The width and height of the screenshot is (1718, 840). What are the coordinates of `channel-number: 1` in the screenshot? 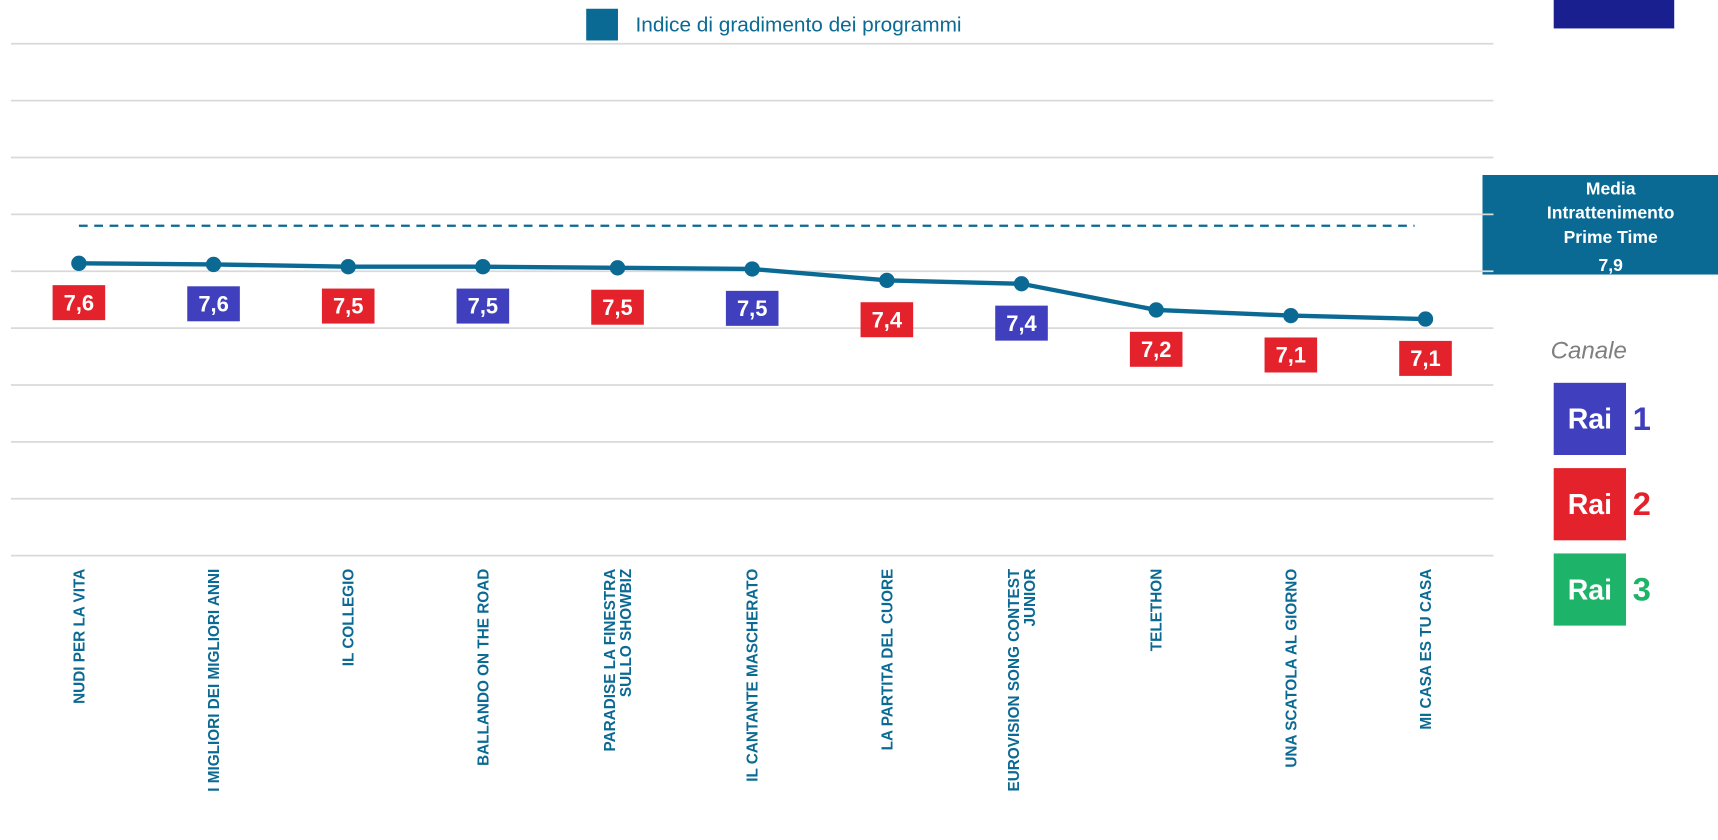 It's located at (1642, 418).